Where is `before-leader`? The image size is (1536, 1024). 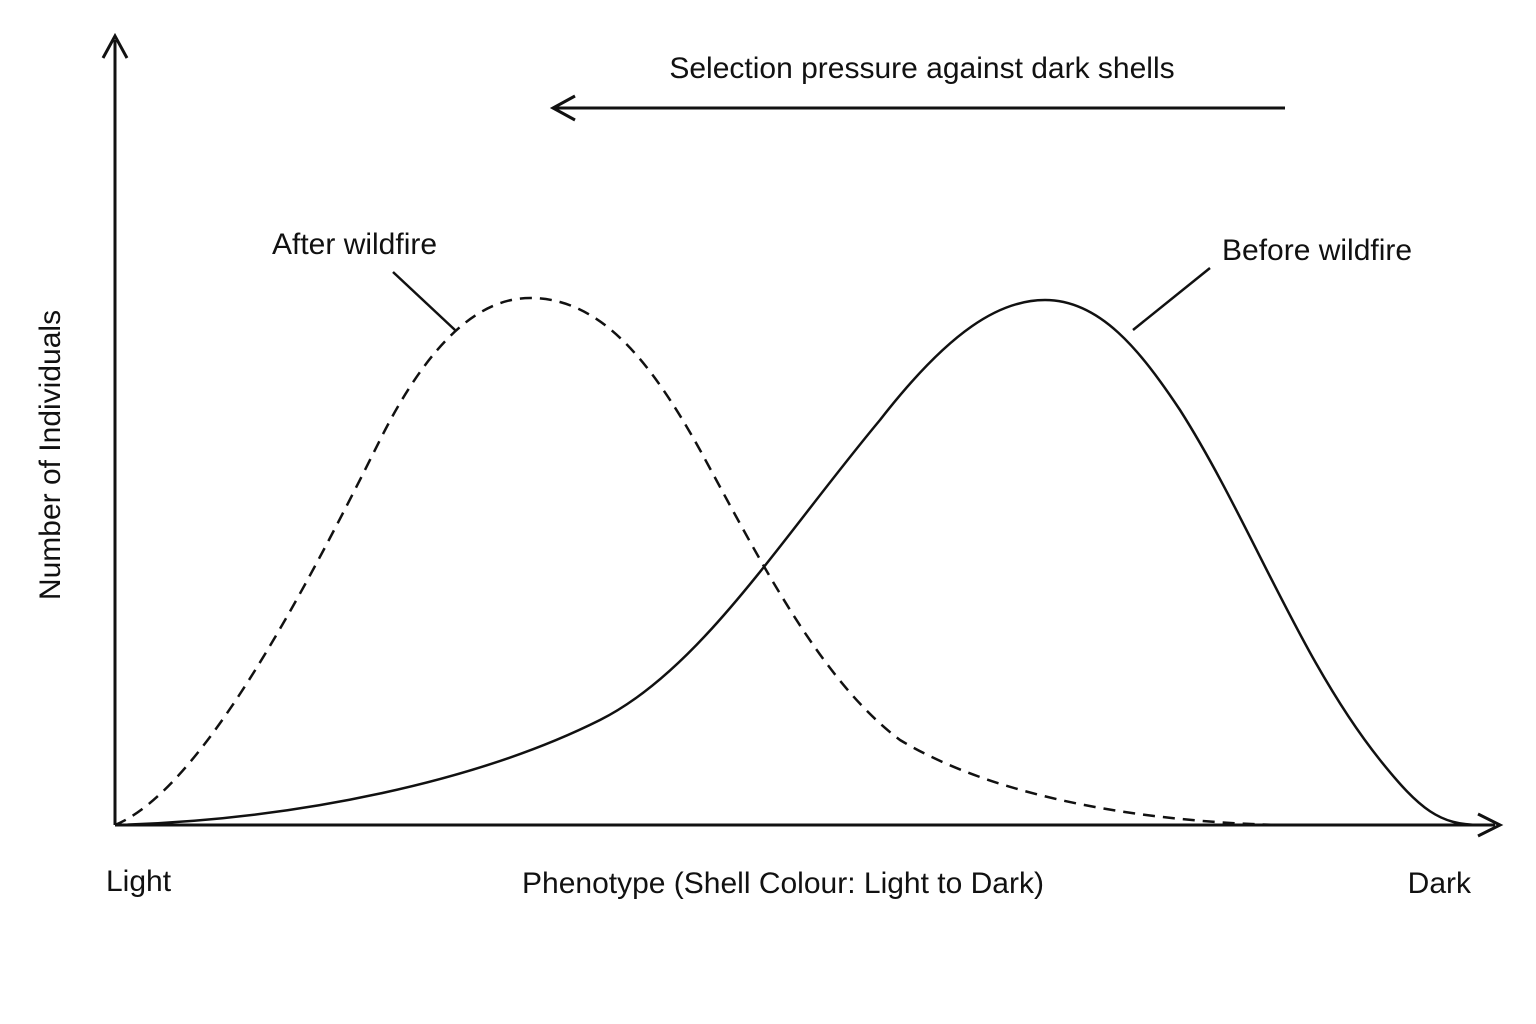 before-leader is located at coordinates (1171, 299).